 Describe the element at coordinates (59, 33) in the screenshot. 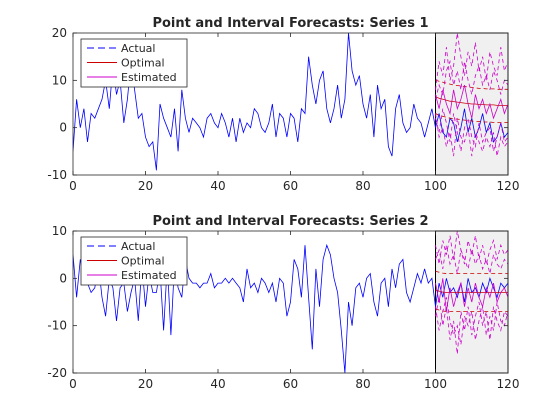

I see `y-tick-label: 20` at that location.